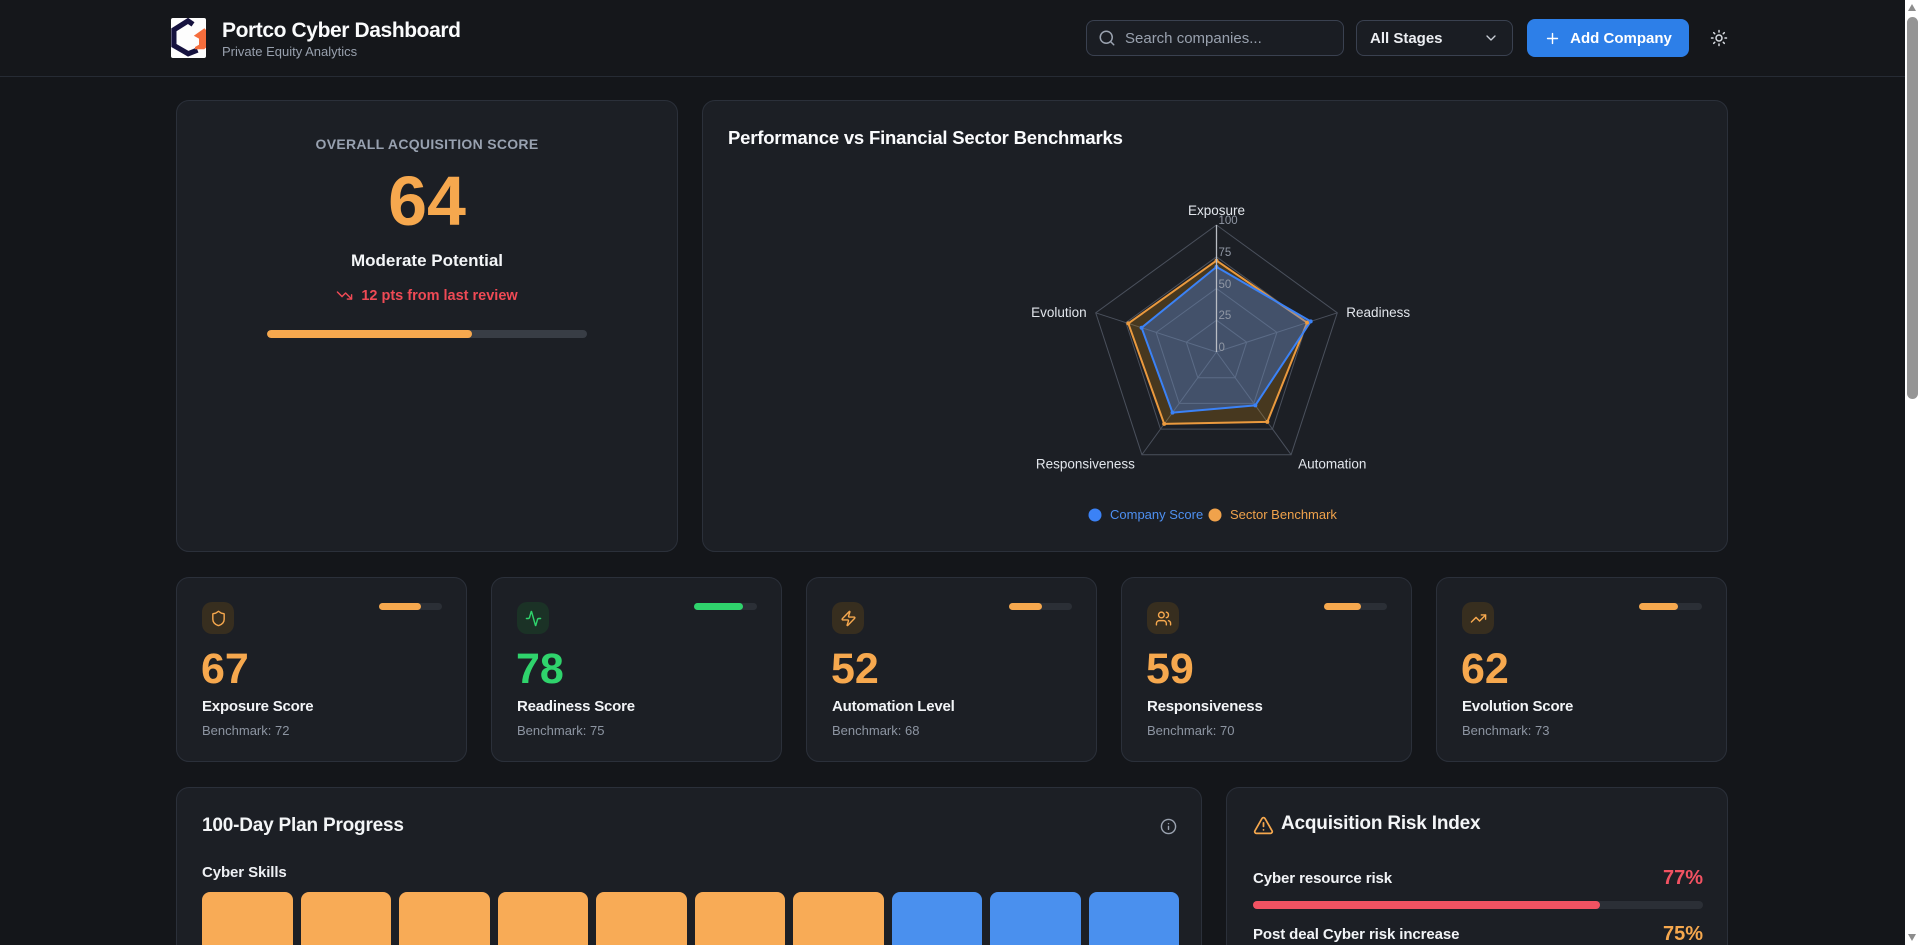 The width and height of the screenshot is (1920, 945). What do you see at coordinates (1156, 514) in the screenshot?
I see `svg-text: Company Score` at bounding box center [1156, 514].